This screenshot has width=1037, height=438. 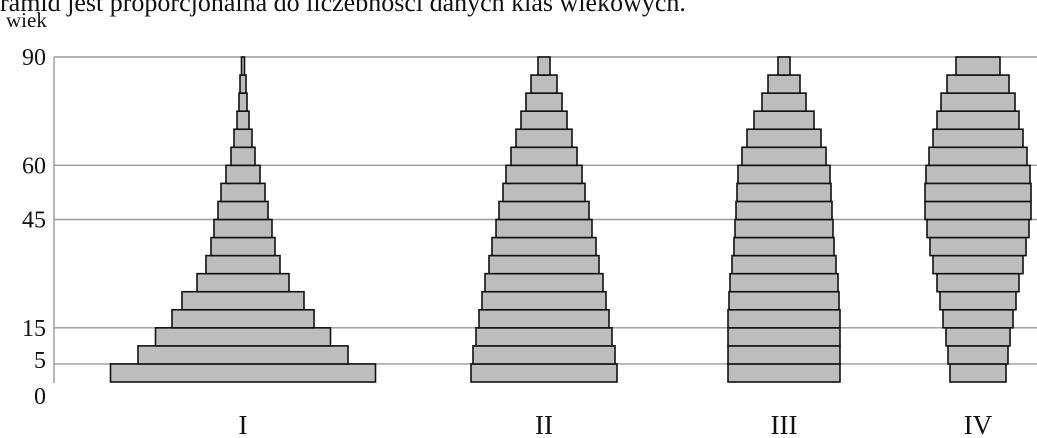 What do you see at coordinates (34, 166) in the screenshot?
I see `y-tick-60: 60` at bounding box center [34, 166].